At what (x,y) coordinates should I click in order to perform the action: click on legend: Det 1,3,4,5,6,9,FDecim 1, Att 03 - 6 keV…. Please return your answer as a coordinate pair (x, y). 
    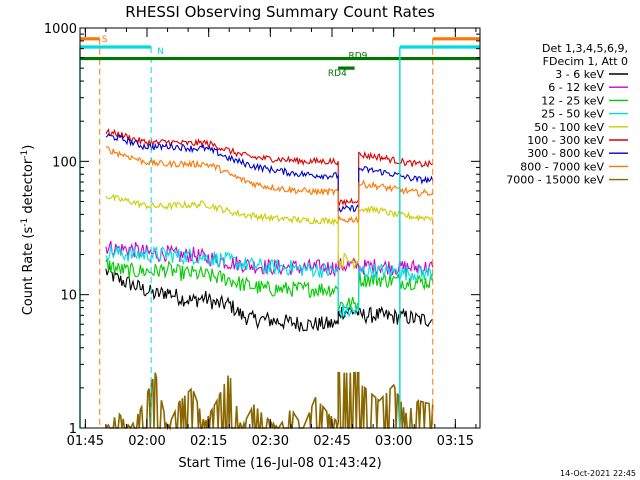
    Looking at the image, I should click on (567, 114).